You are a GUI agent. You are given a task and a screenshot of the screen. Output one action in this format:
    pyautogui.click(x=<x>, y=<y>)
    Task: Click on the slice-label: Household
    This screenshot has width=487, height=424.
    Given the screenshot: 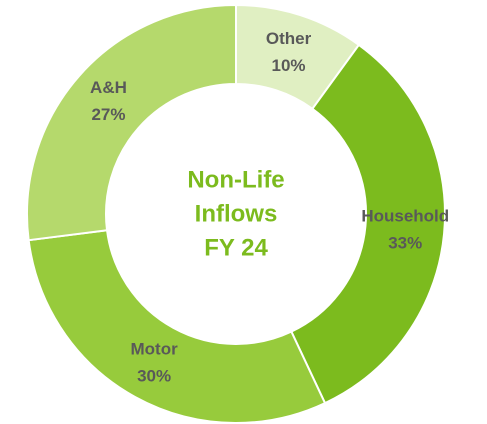 What is the action you would take?
    pyautogui.click(x=405, y=215)
    